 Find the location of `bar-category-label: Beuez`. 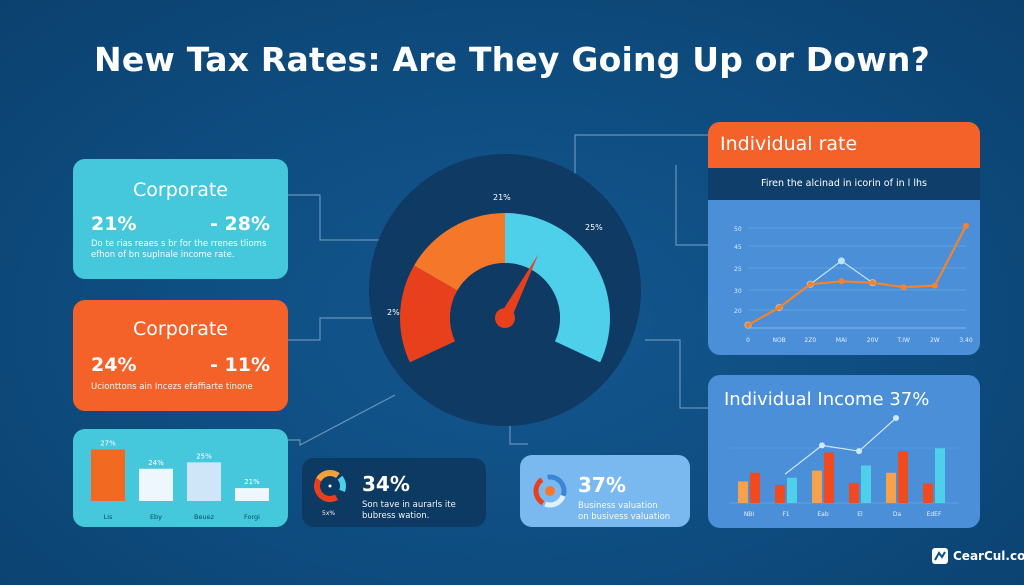

bar-category-label: Beuez is located at coordinates (204, 517).